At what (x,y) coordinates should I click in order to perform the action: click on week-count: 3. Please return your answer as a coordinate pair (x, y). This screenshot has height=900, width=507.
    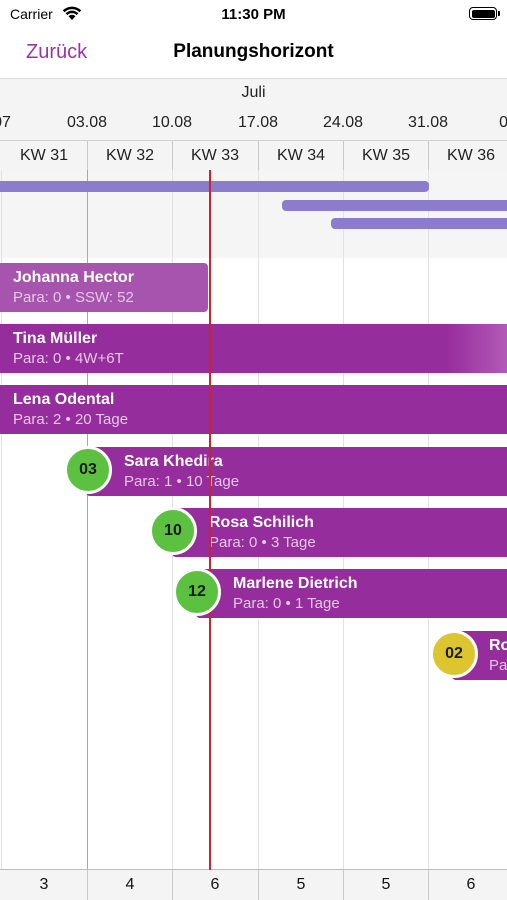
    Looking at the image, I should click on (44, 884).